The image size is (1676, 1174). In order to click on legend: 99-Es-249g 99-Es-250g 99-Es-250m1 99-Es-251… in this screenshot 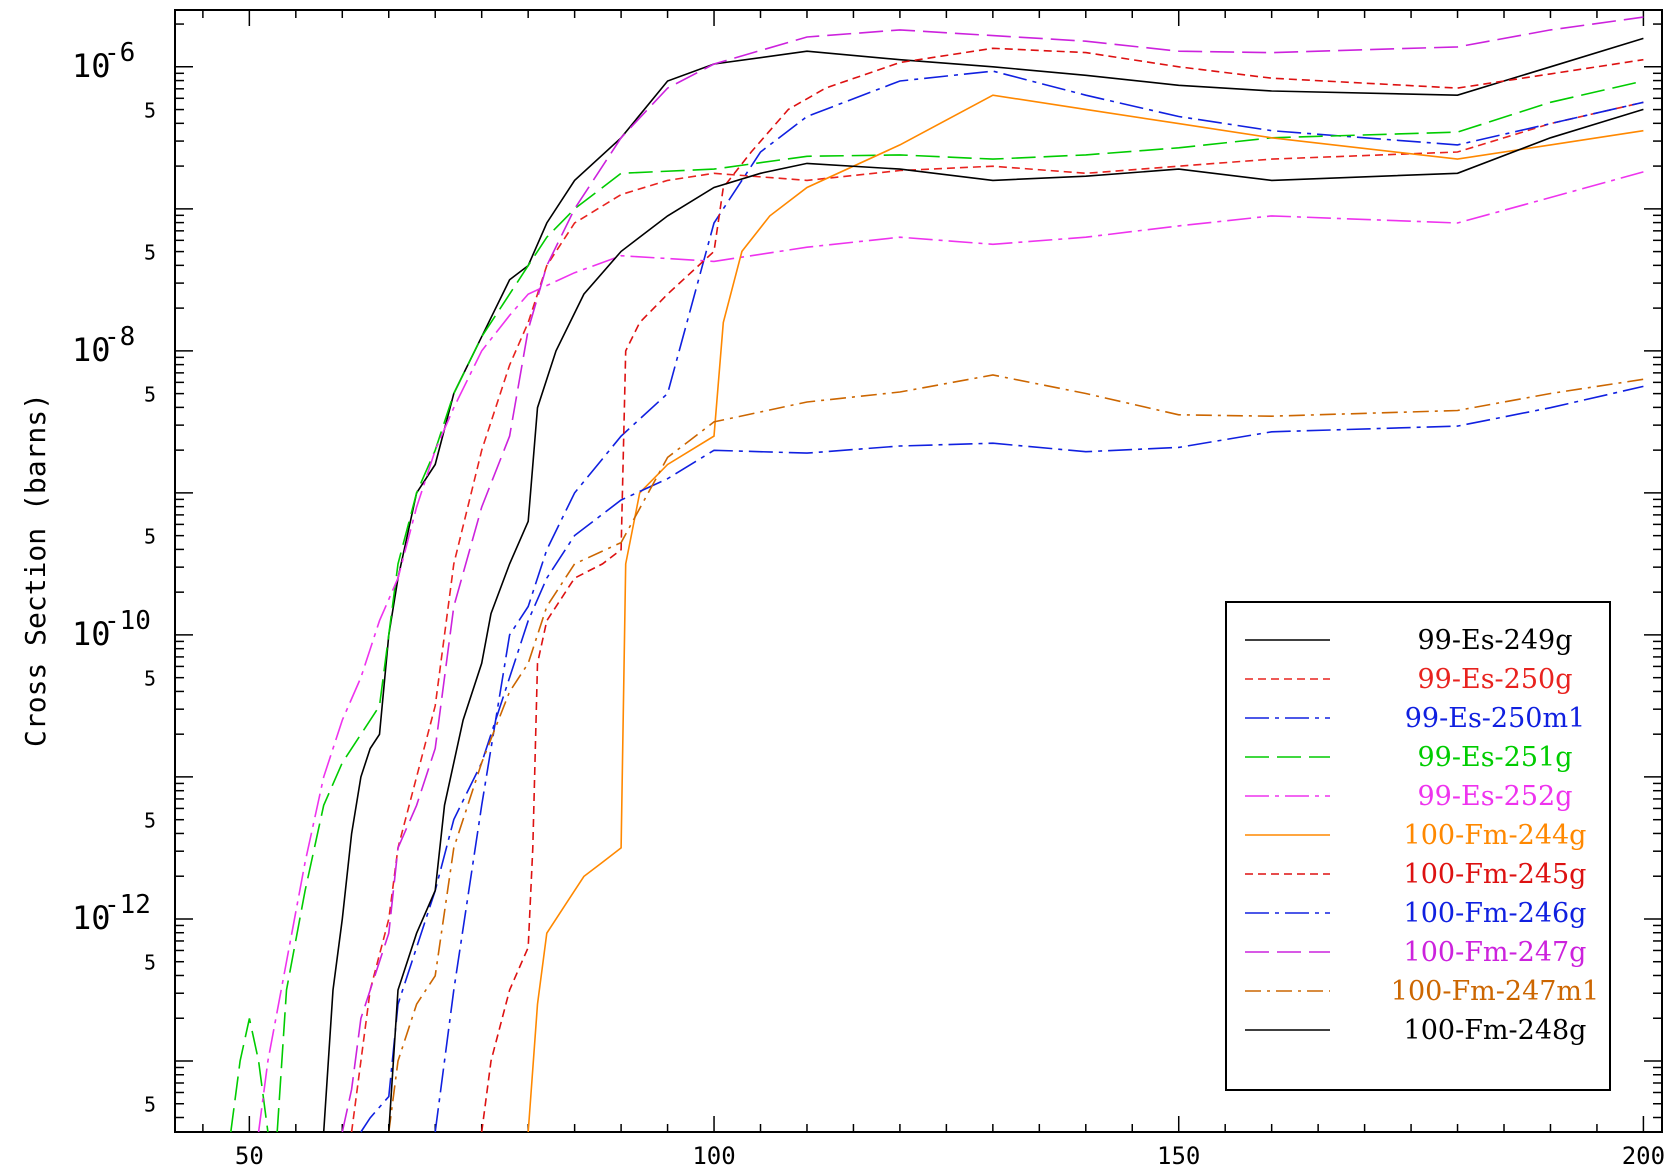, I will do `click(1418, 846)`.